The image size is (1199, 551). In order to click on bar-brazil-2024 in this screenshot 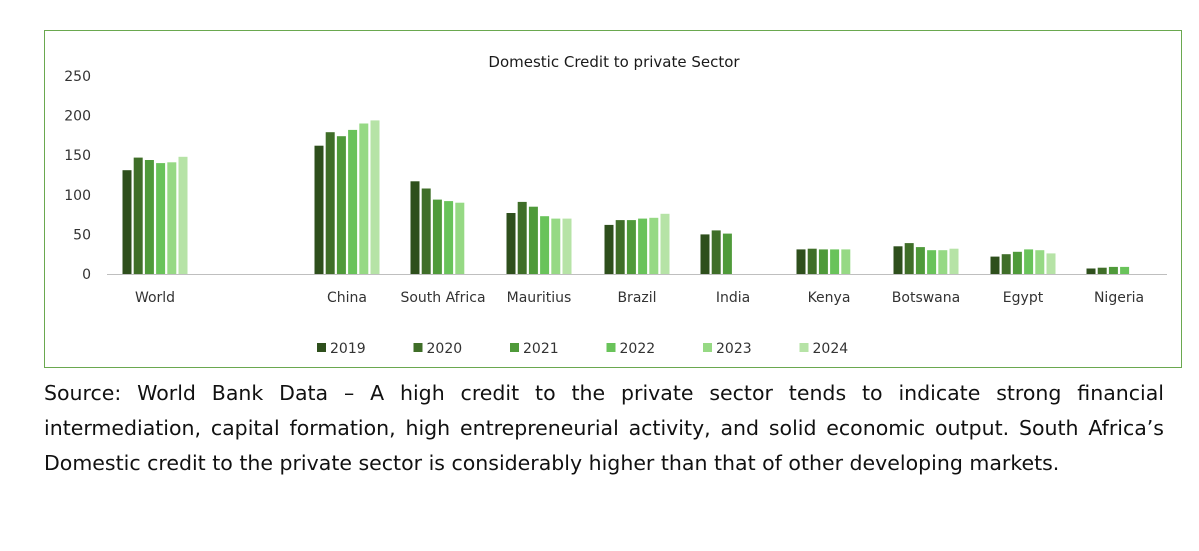, I will do `click(665, 243)`.